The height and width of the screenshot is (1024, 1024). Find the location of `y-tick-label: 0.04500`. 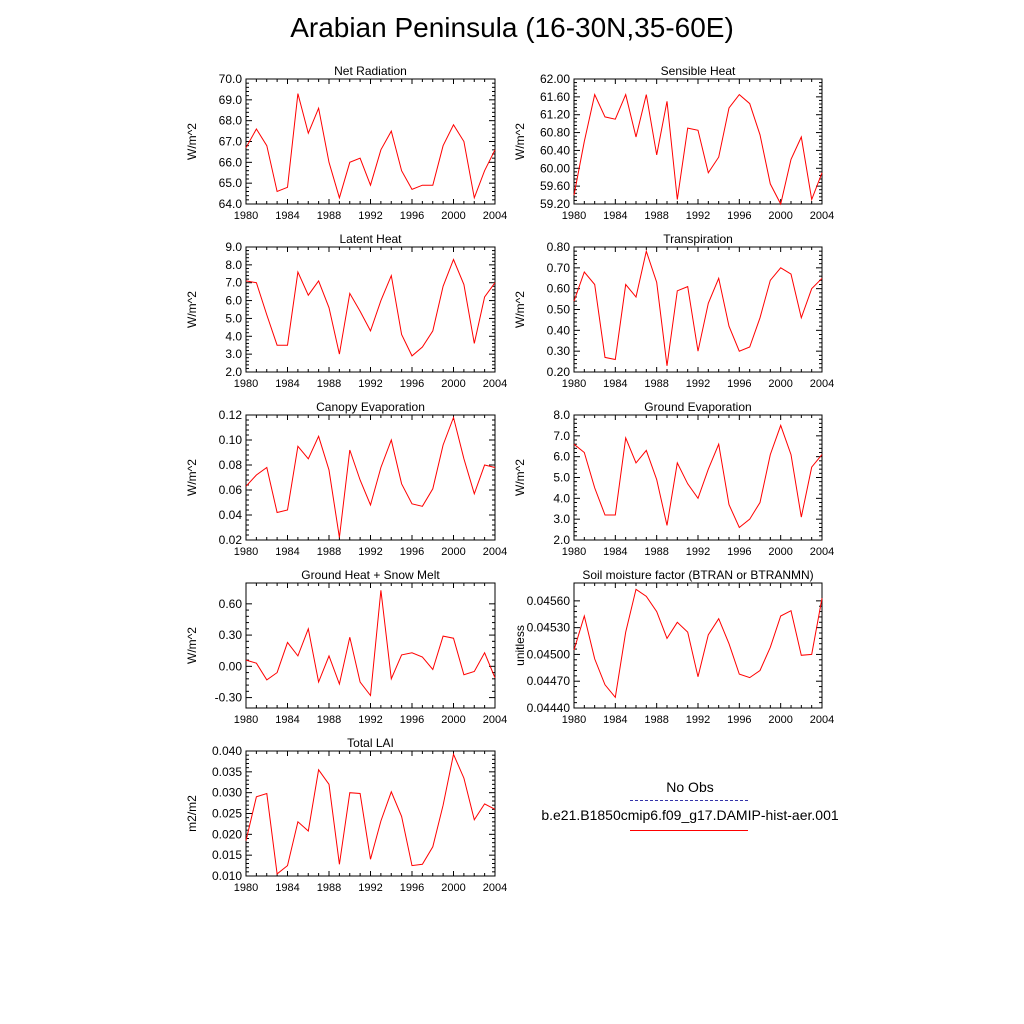

y-tick-label: 0.04500 is located at coordinates (549, 654).